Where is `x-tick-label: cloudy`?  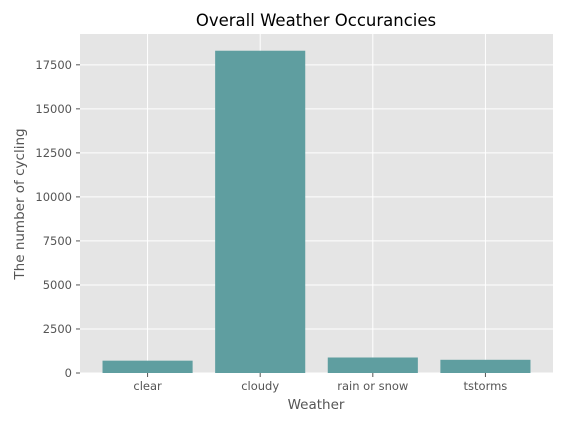
x-tick-label: cloudy is located at coordinates (260, 386).